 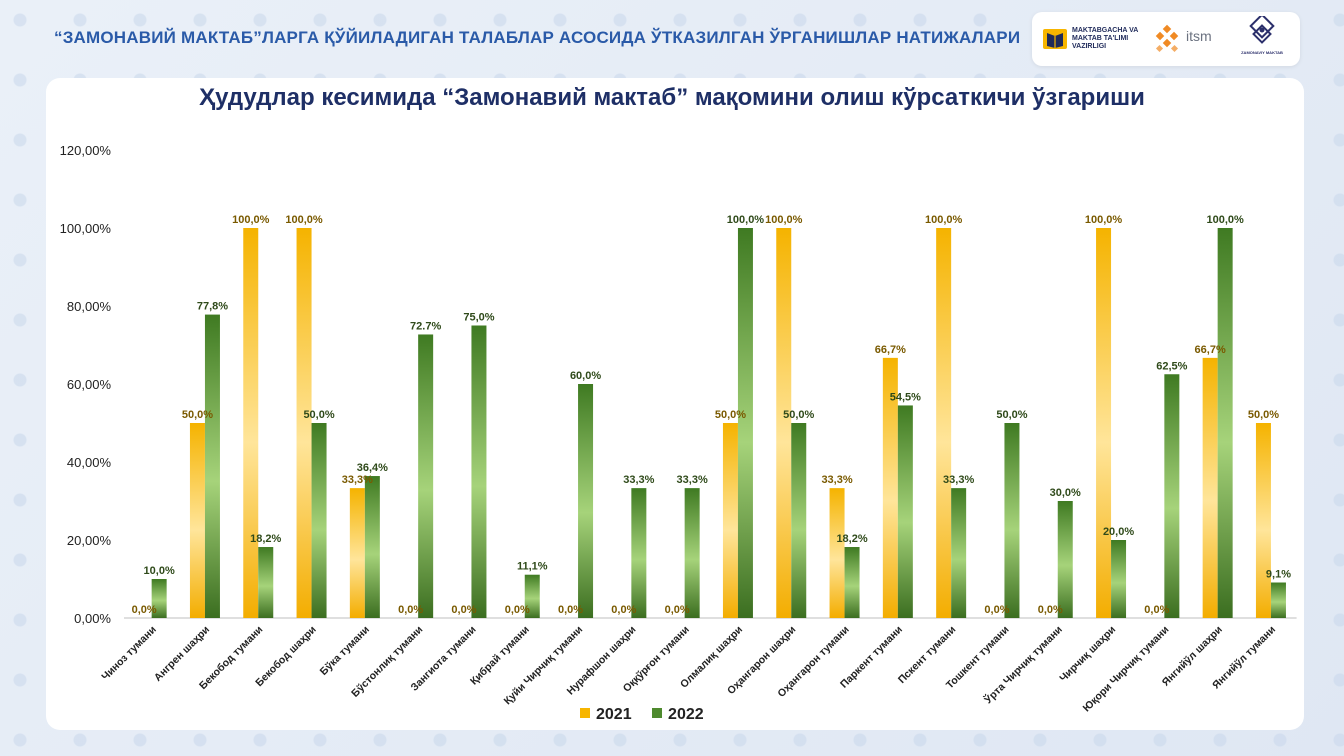 I want to click on x-tick-label: Чирчиқ шаҳри, so click(x=1087, y=654).